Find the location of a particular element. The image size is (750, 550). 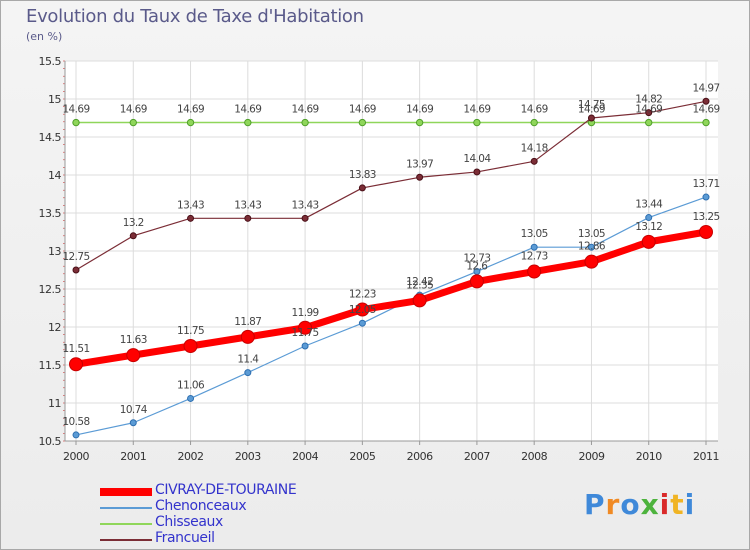

data-label-francueil: 14.04 is located at coordinates (477, 159).